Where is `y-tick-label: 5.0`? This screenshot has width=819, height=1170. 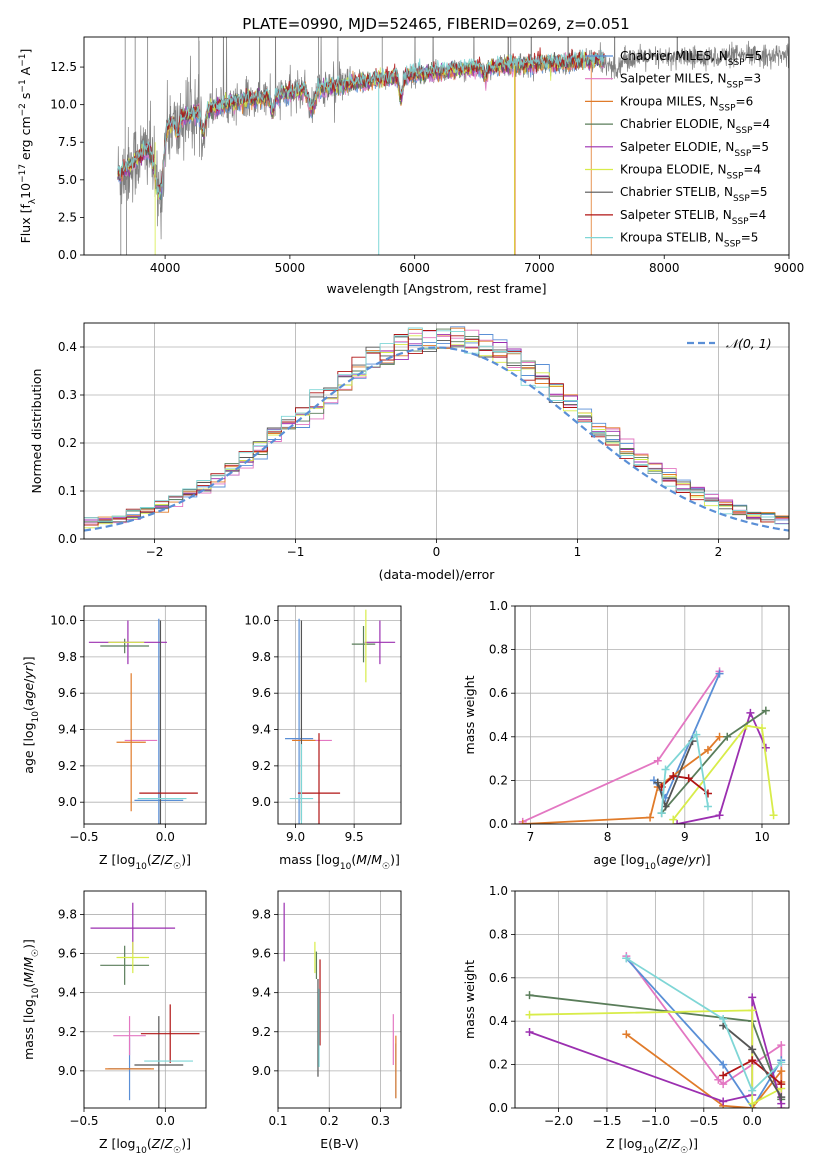
y-tick-label: 5.0 is located at coordinates (67, 180).